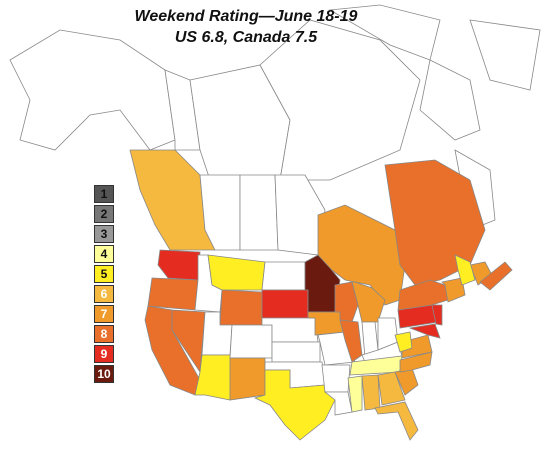 The image size is (560, 452). I want to click on legend-item-10: 10, so click(104, 374).